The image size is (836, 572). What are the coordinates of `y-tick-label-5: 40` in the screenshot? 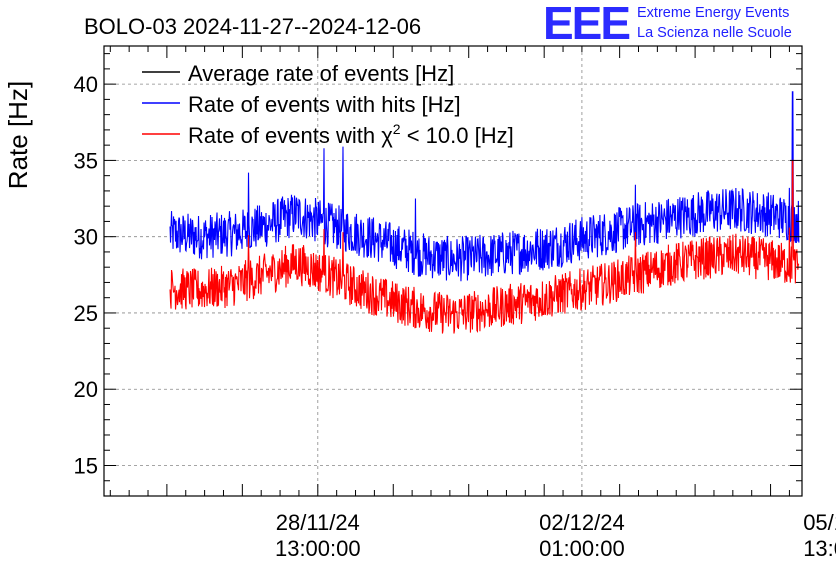 It's located at (86, 84).